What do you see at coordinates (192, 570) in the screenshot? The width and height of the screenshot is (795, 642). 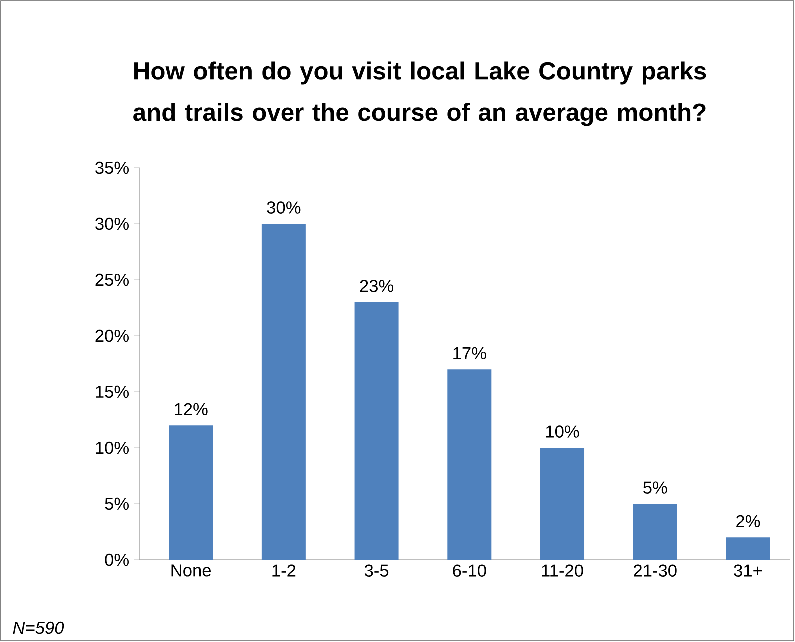 I see `x-tick-label: None` at bounding box center [192, 570].